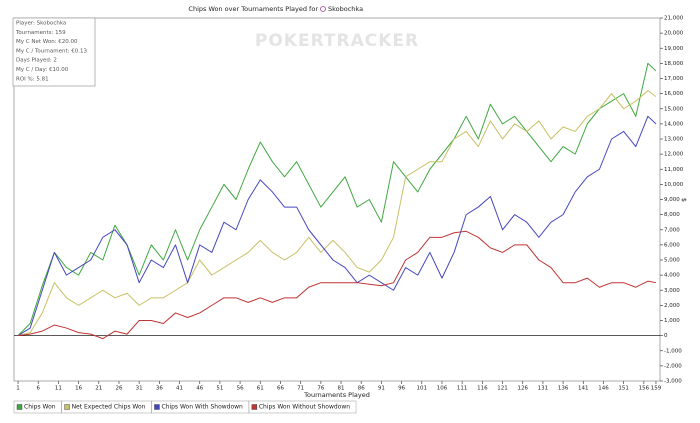  I want to click on y-tick-label: 13,000, so click(674, 140).